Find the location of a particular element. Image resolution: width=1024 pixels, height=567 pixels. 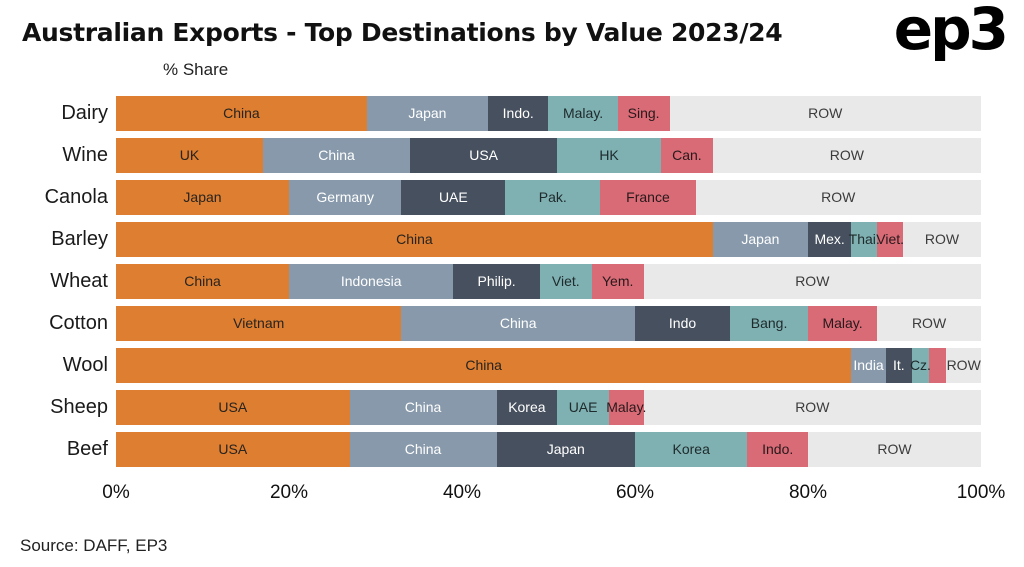

stacked-bar: UK China USA HK Can. ROW is located at coordinates (548, 155).